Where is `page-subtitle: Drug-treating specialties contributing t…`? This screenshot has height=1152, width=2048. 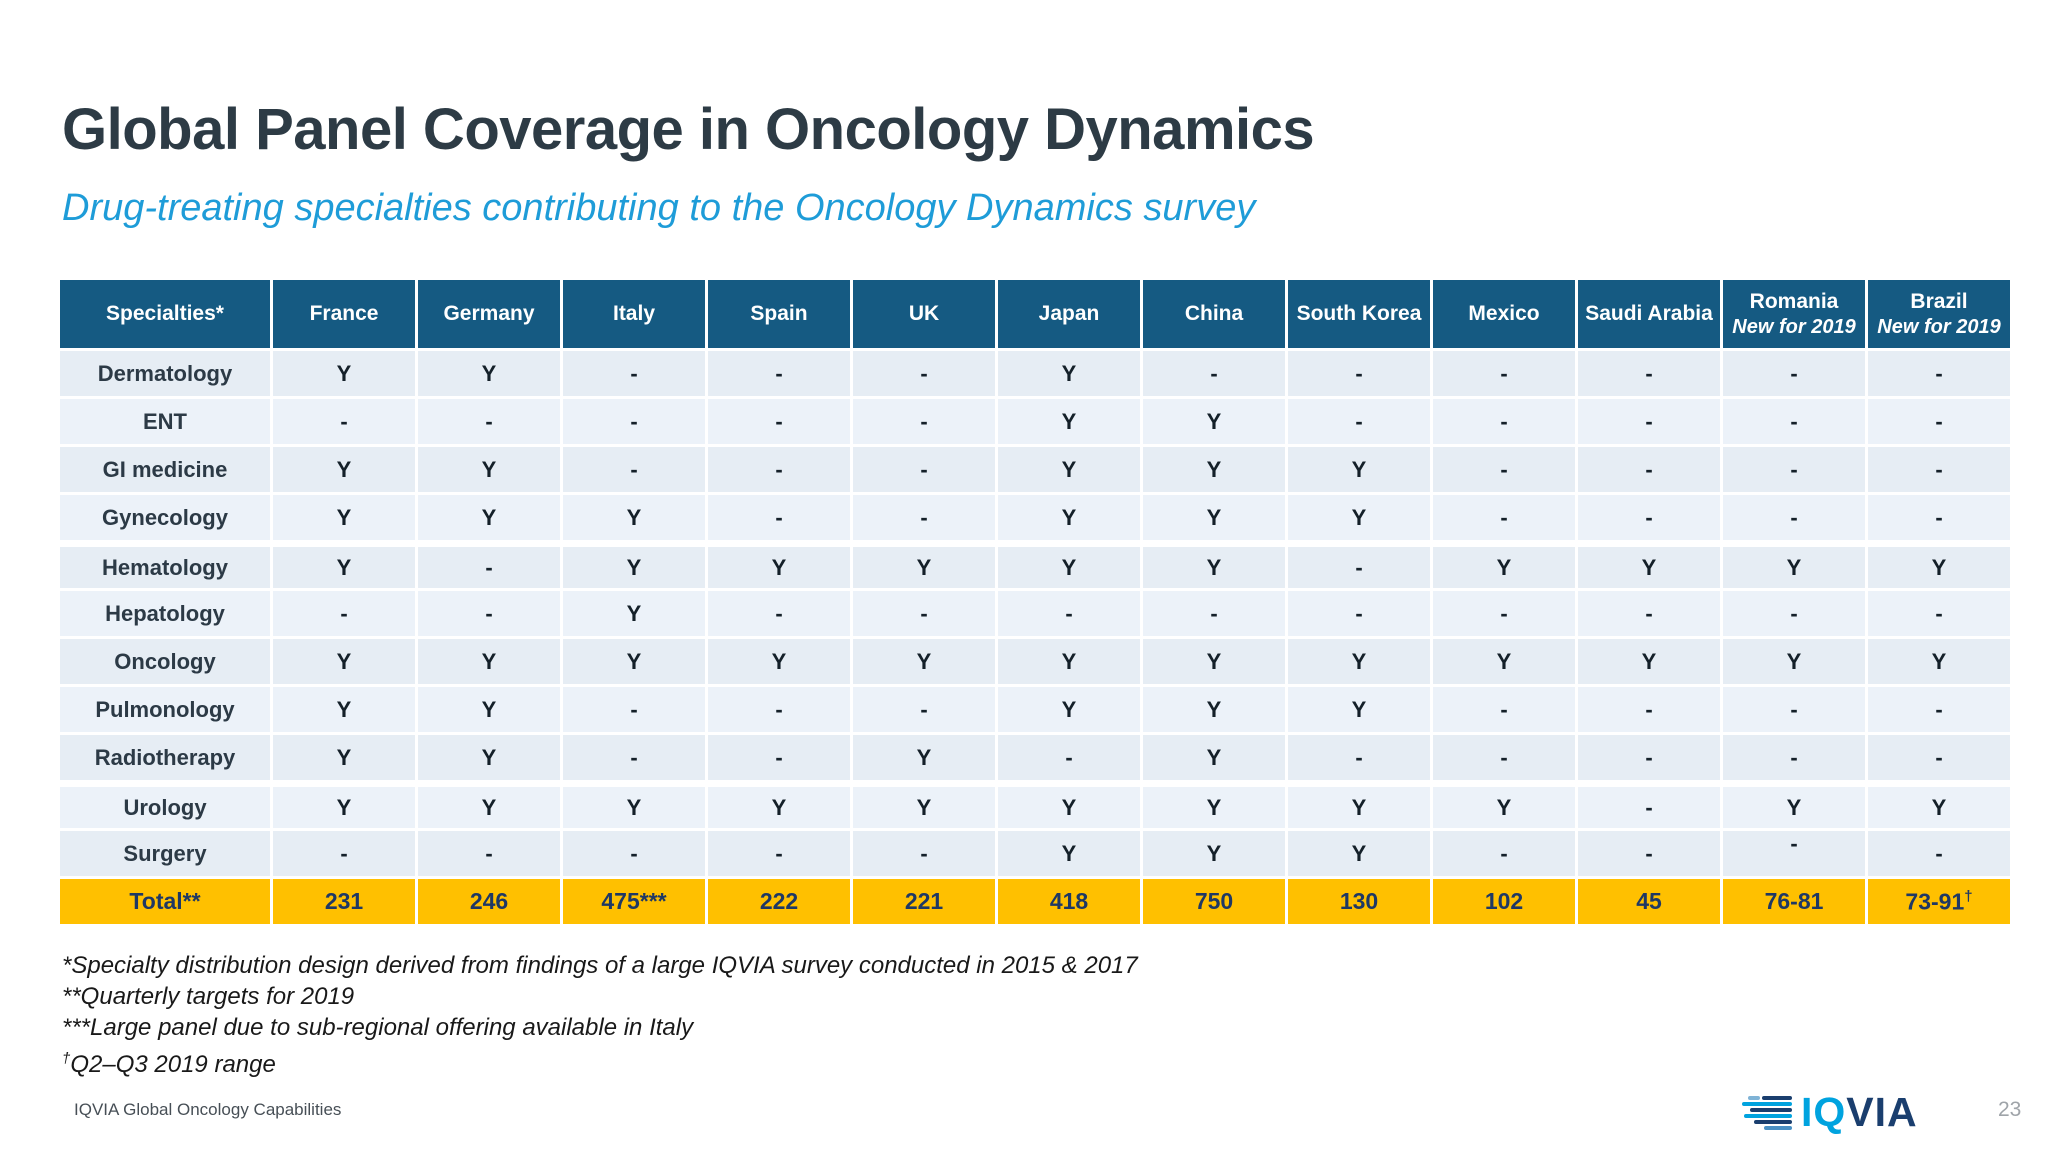 page-subtitle: Drug-treating specialties contributing t… is located at coordinates (659, 208).